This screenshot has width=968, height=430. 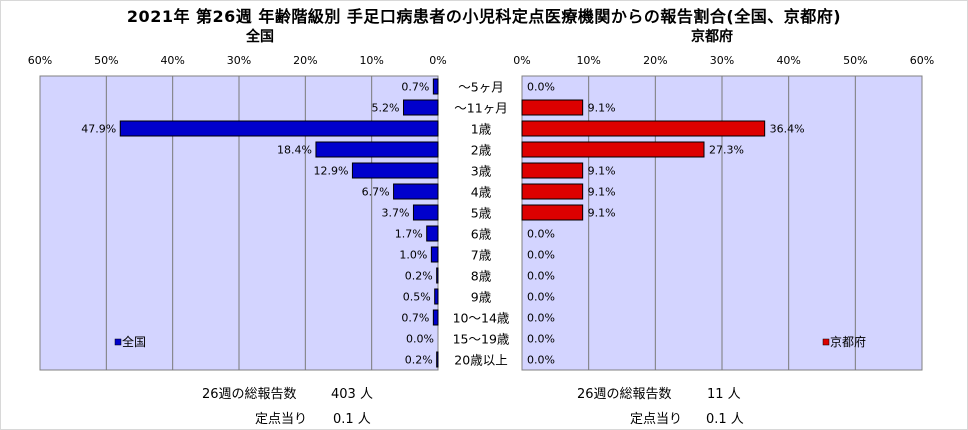 What do you see at coordinates (481, 339) in the screenshot?
I see `category-label: 15～19歳` at bounding box center [481, 339].